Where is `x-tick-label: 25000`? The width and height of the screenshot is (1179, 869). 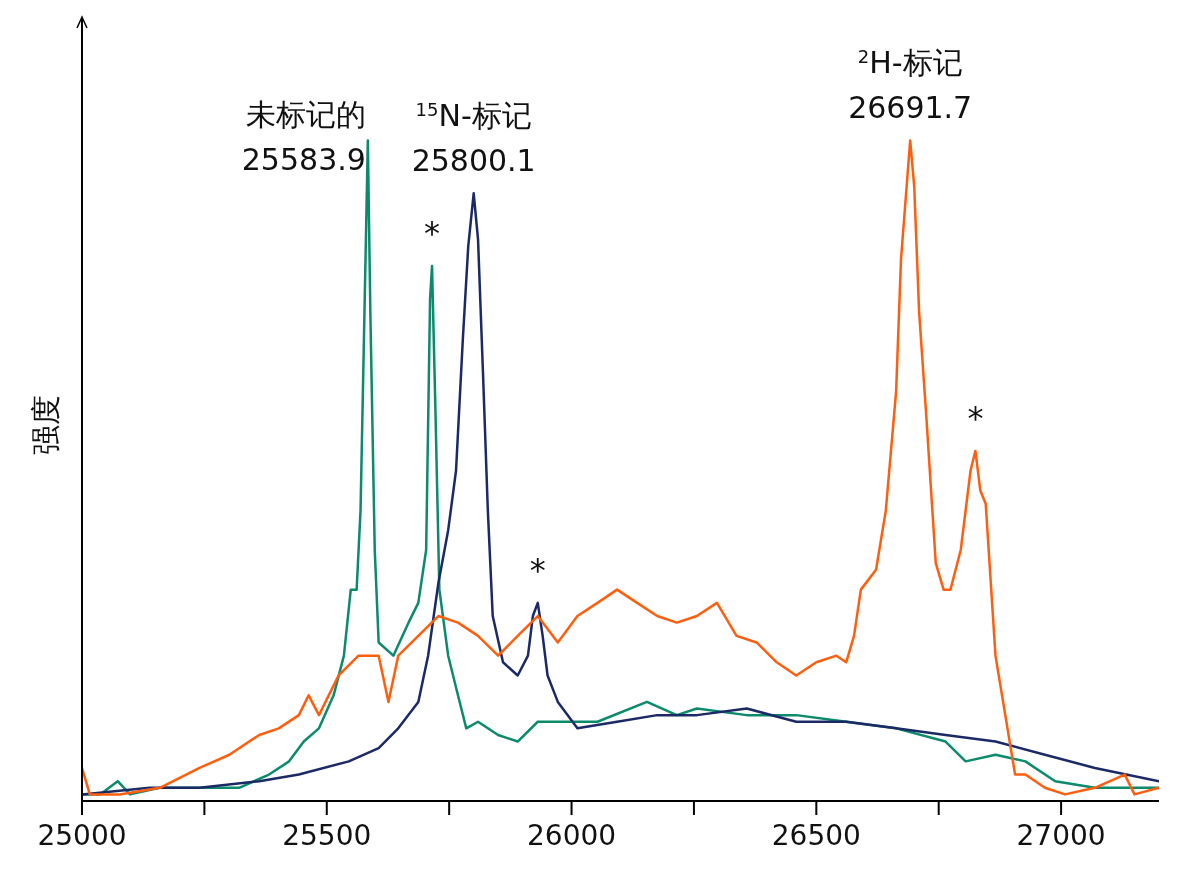 x-tick-label: 25000 is located at coordinates (82, 835).